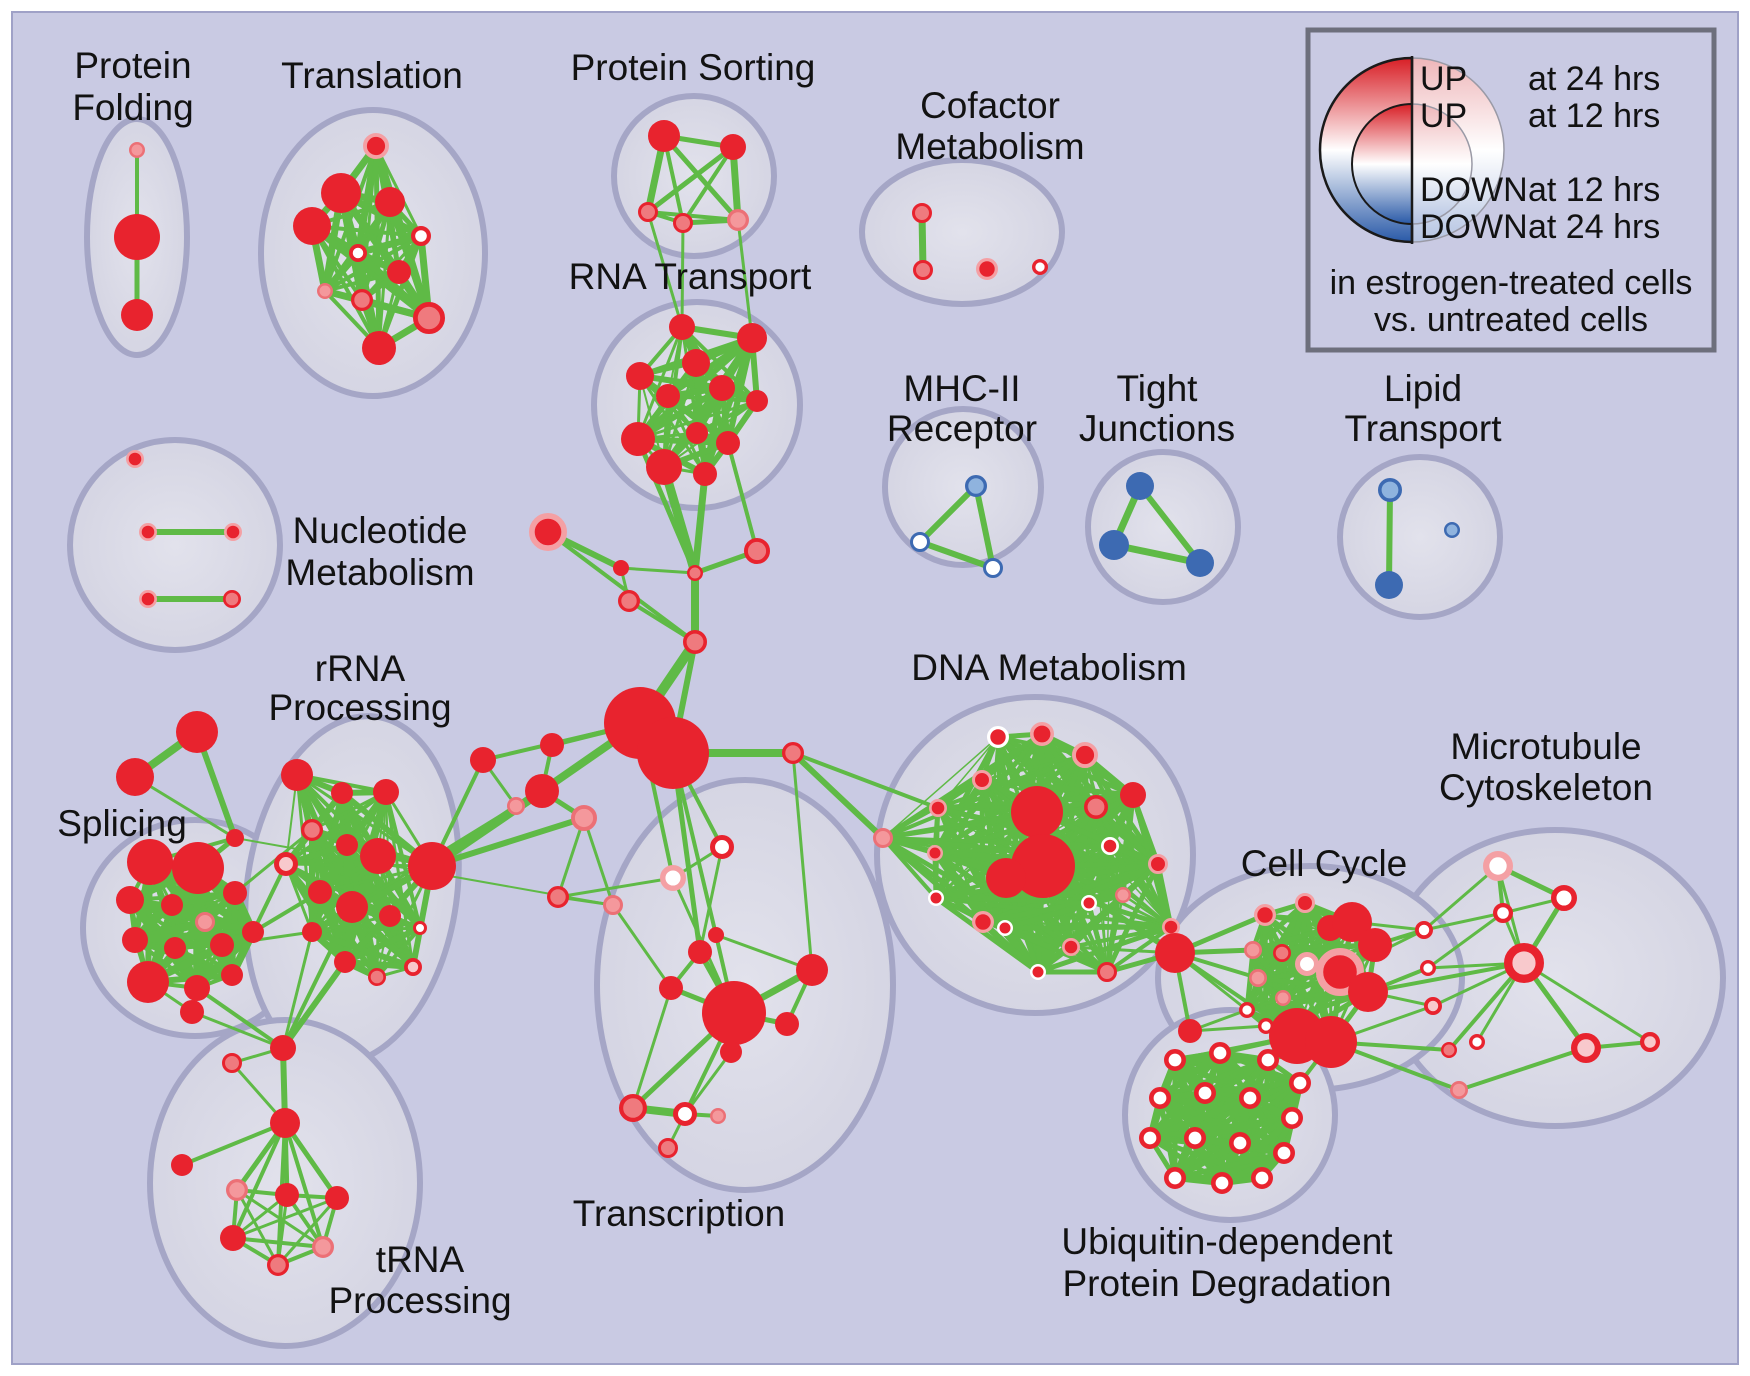  I want to click on gene-node-rn6, so click(757, 401).